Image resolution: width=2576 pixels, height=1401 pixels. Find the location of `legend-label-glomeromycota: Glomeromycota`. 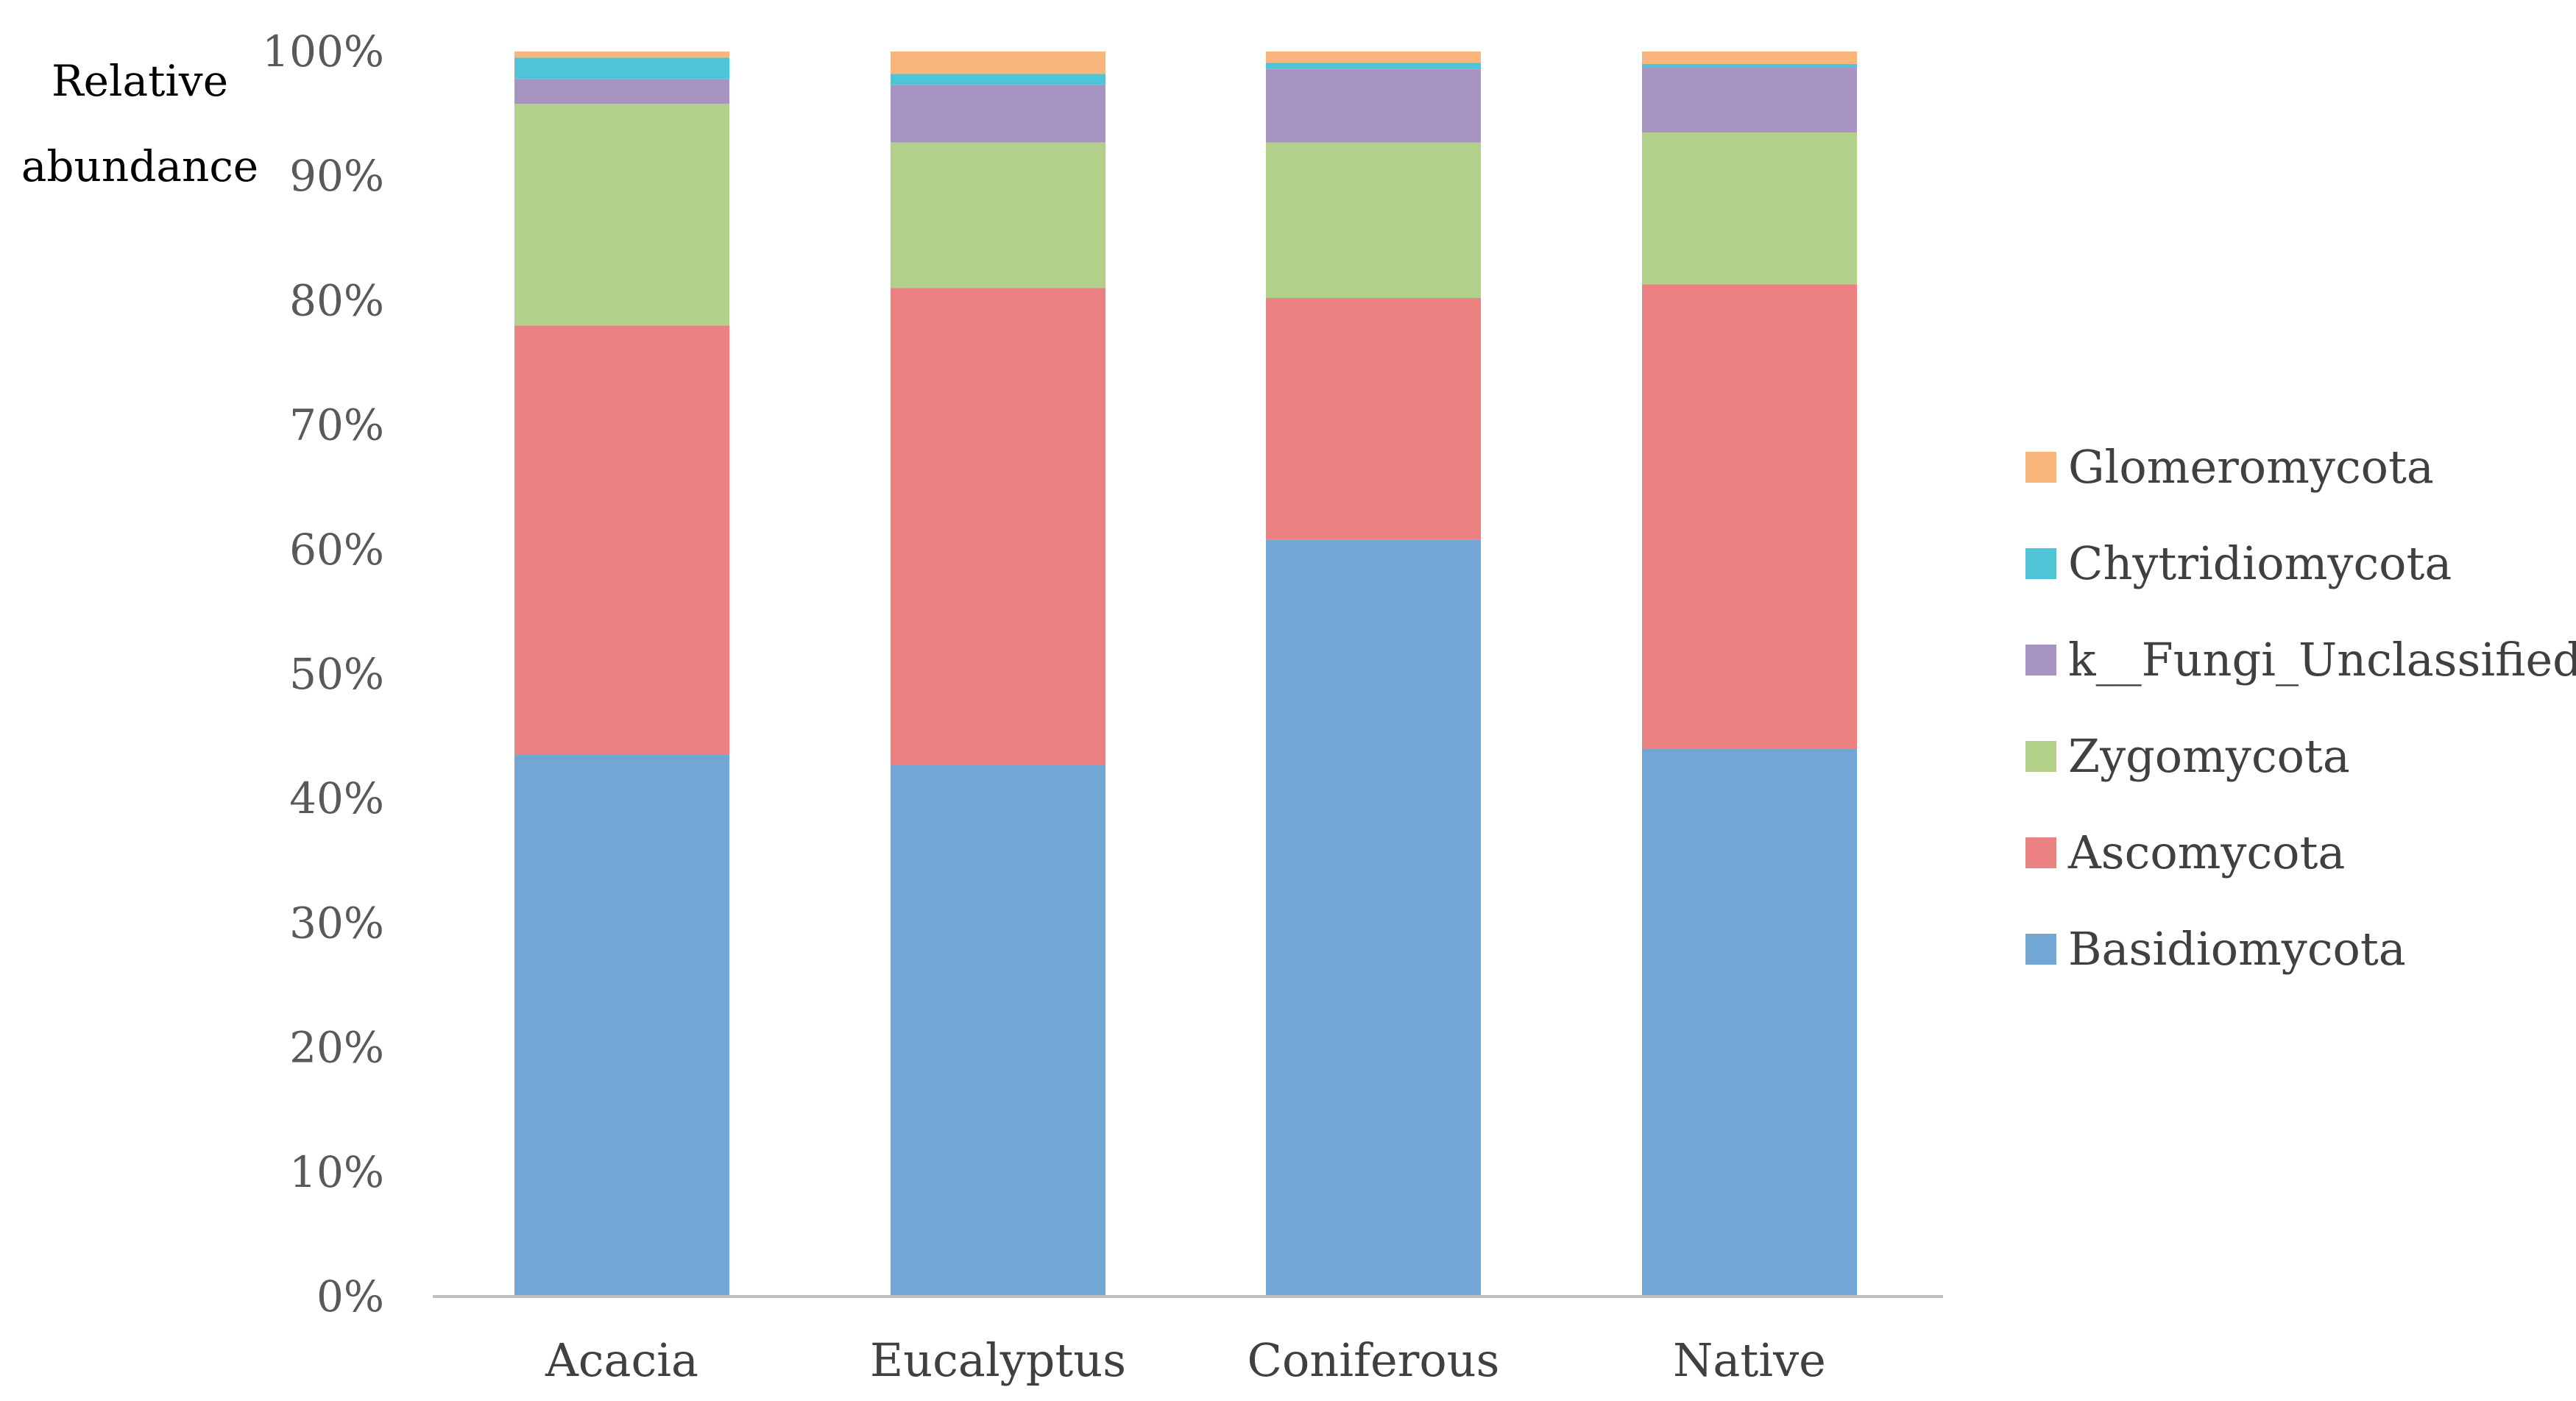

legend-label-glomeromycota: Glomeromycota is located at coordinates (2251, 467).